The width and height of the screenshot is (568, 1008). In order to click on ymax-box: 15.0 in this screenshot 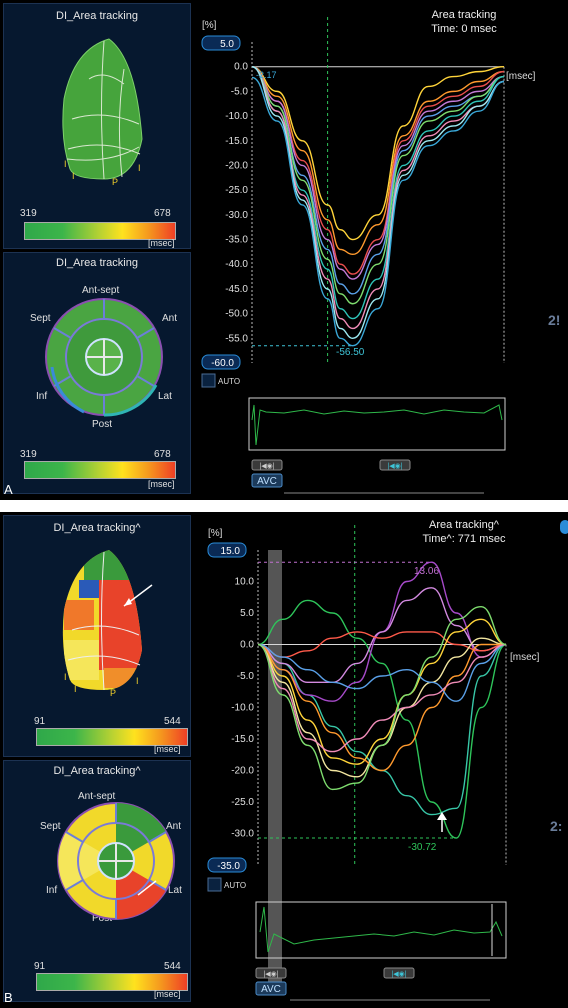, I will do `click(227, 550)`.